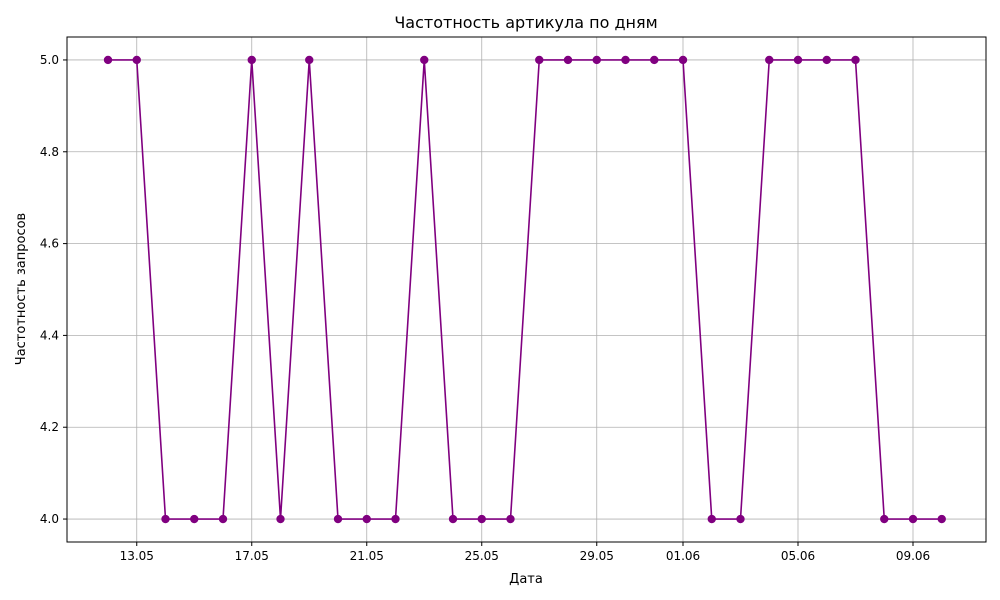  Describe the element at coordinates (49, 427) in the screenshot. I see `y-tick-label: 4.2` at that location.